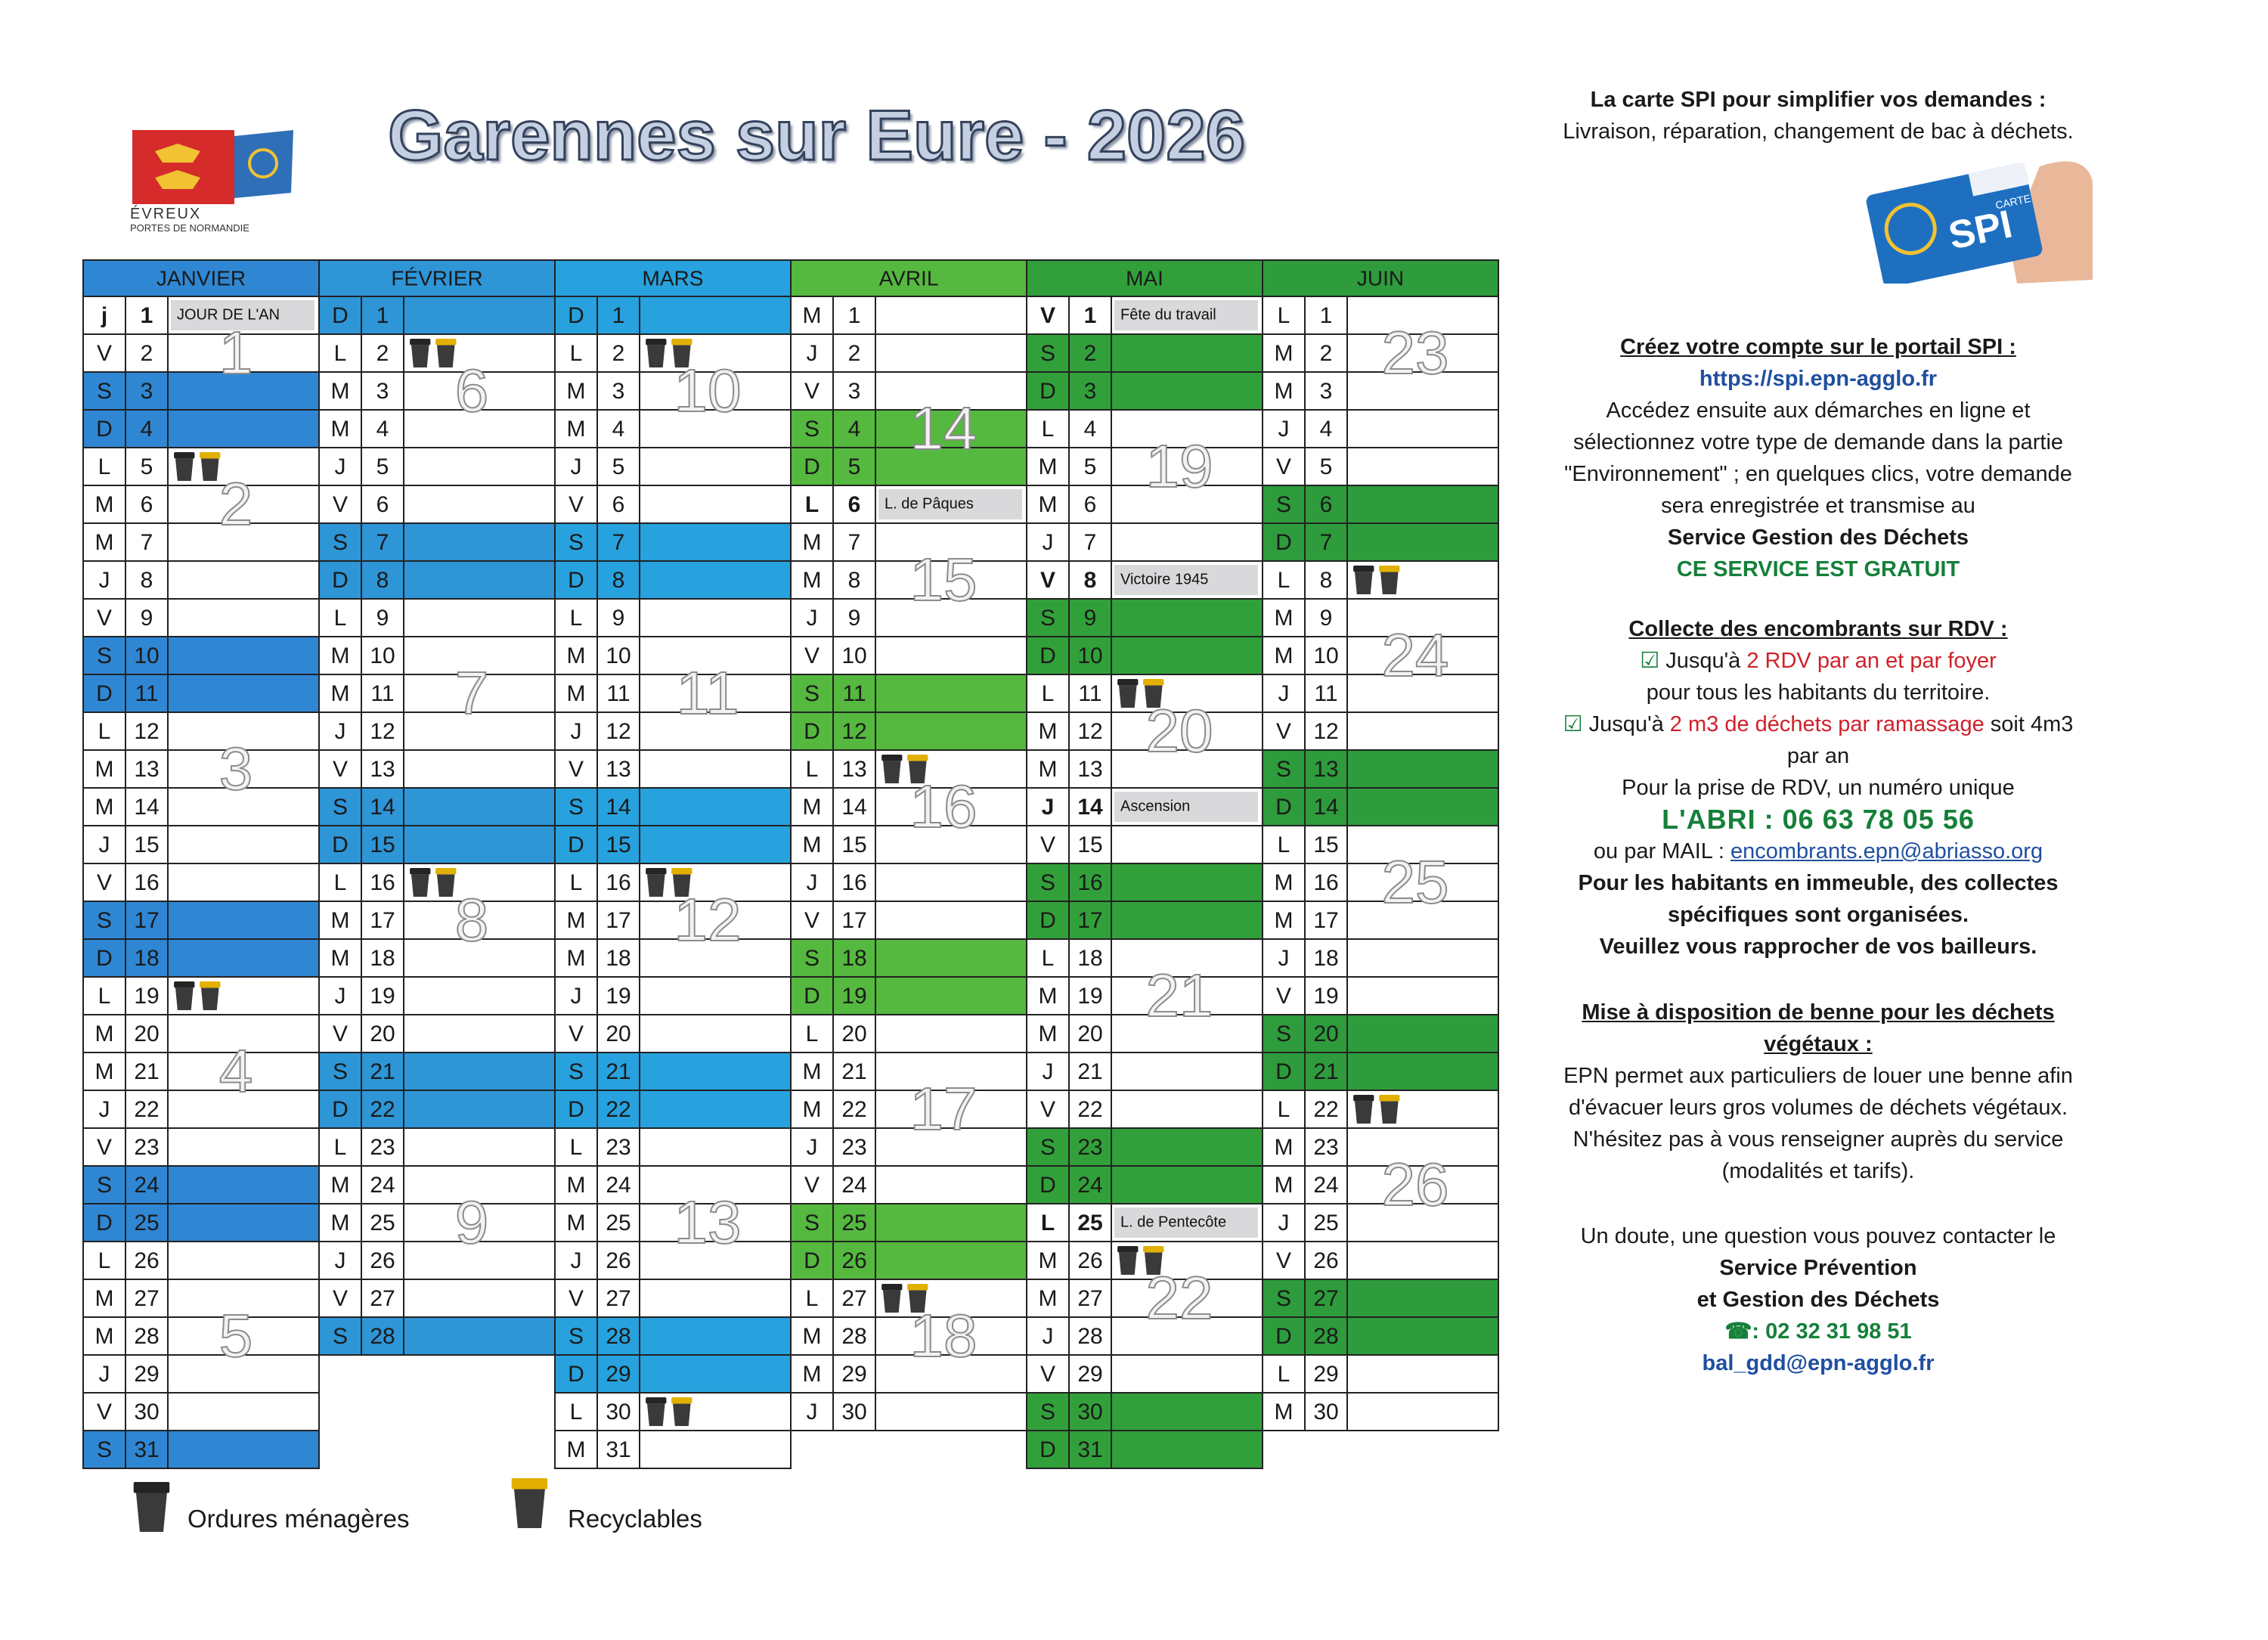  I want to click on info-line: bal_gdd@epn-agglo.fr, so click(1819, 1363).